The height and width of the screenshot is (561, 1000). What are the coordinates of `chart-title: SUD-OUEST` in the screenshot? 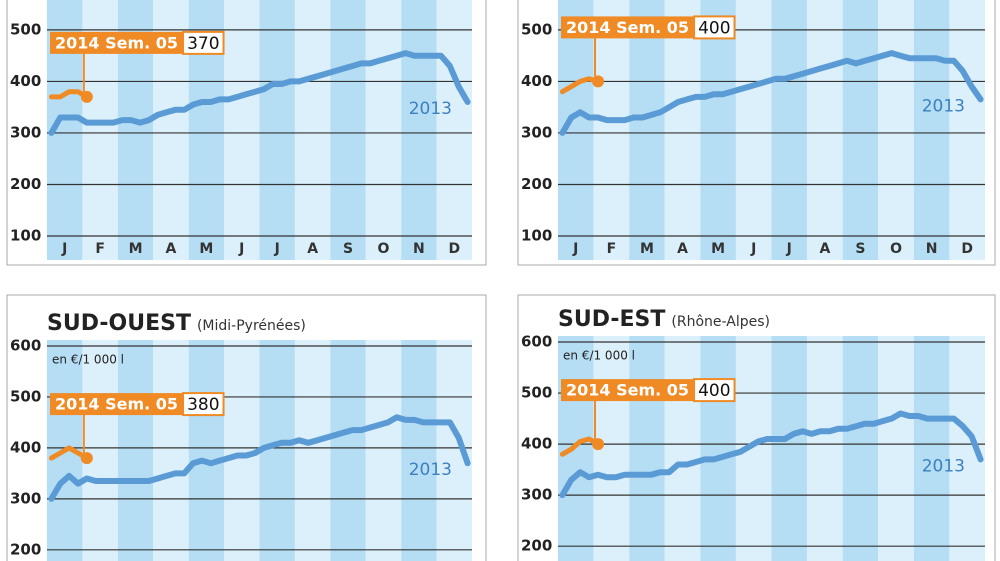 It's located at (119, 323).